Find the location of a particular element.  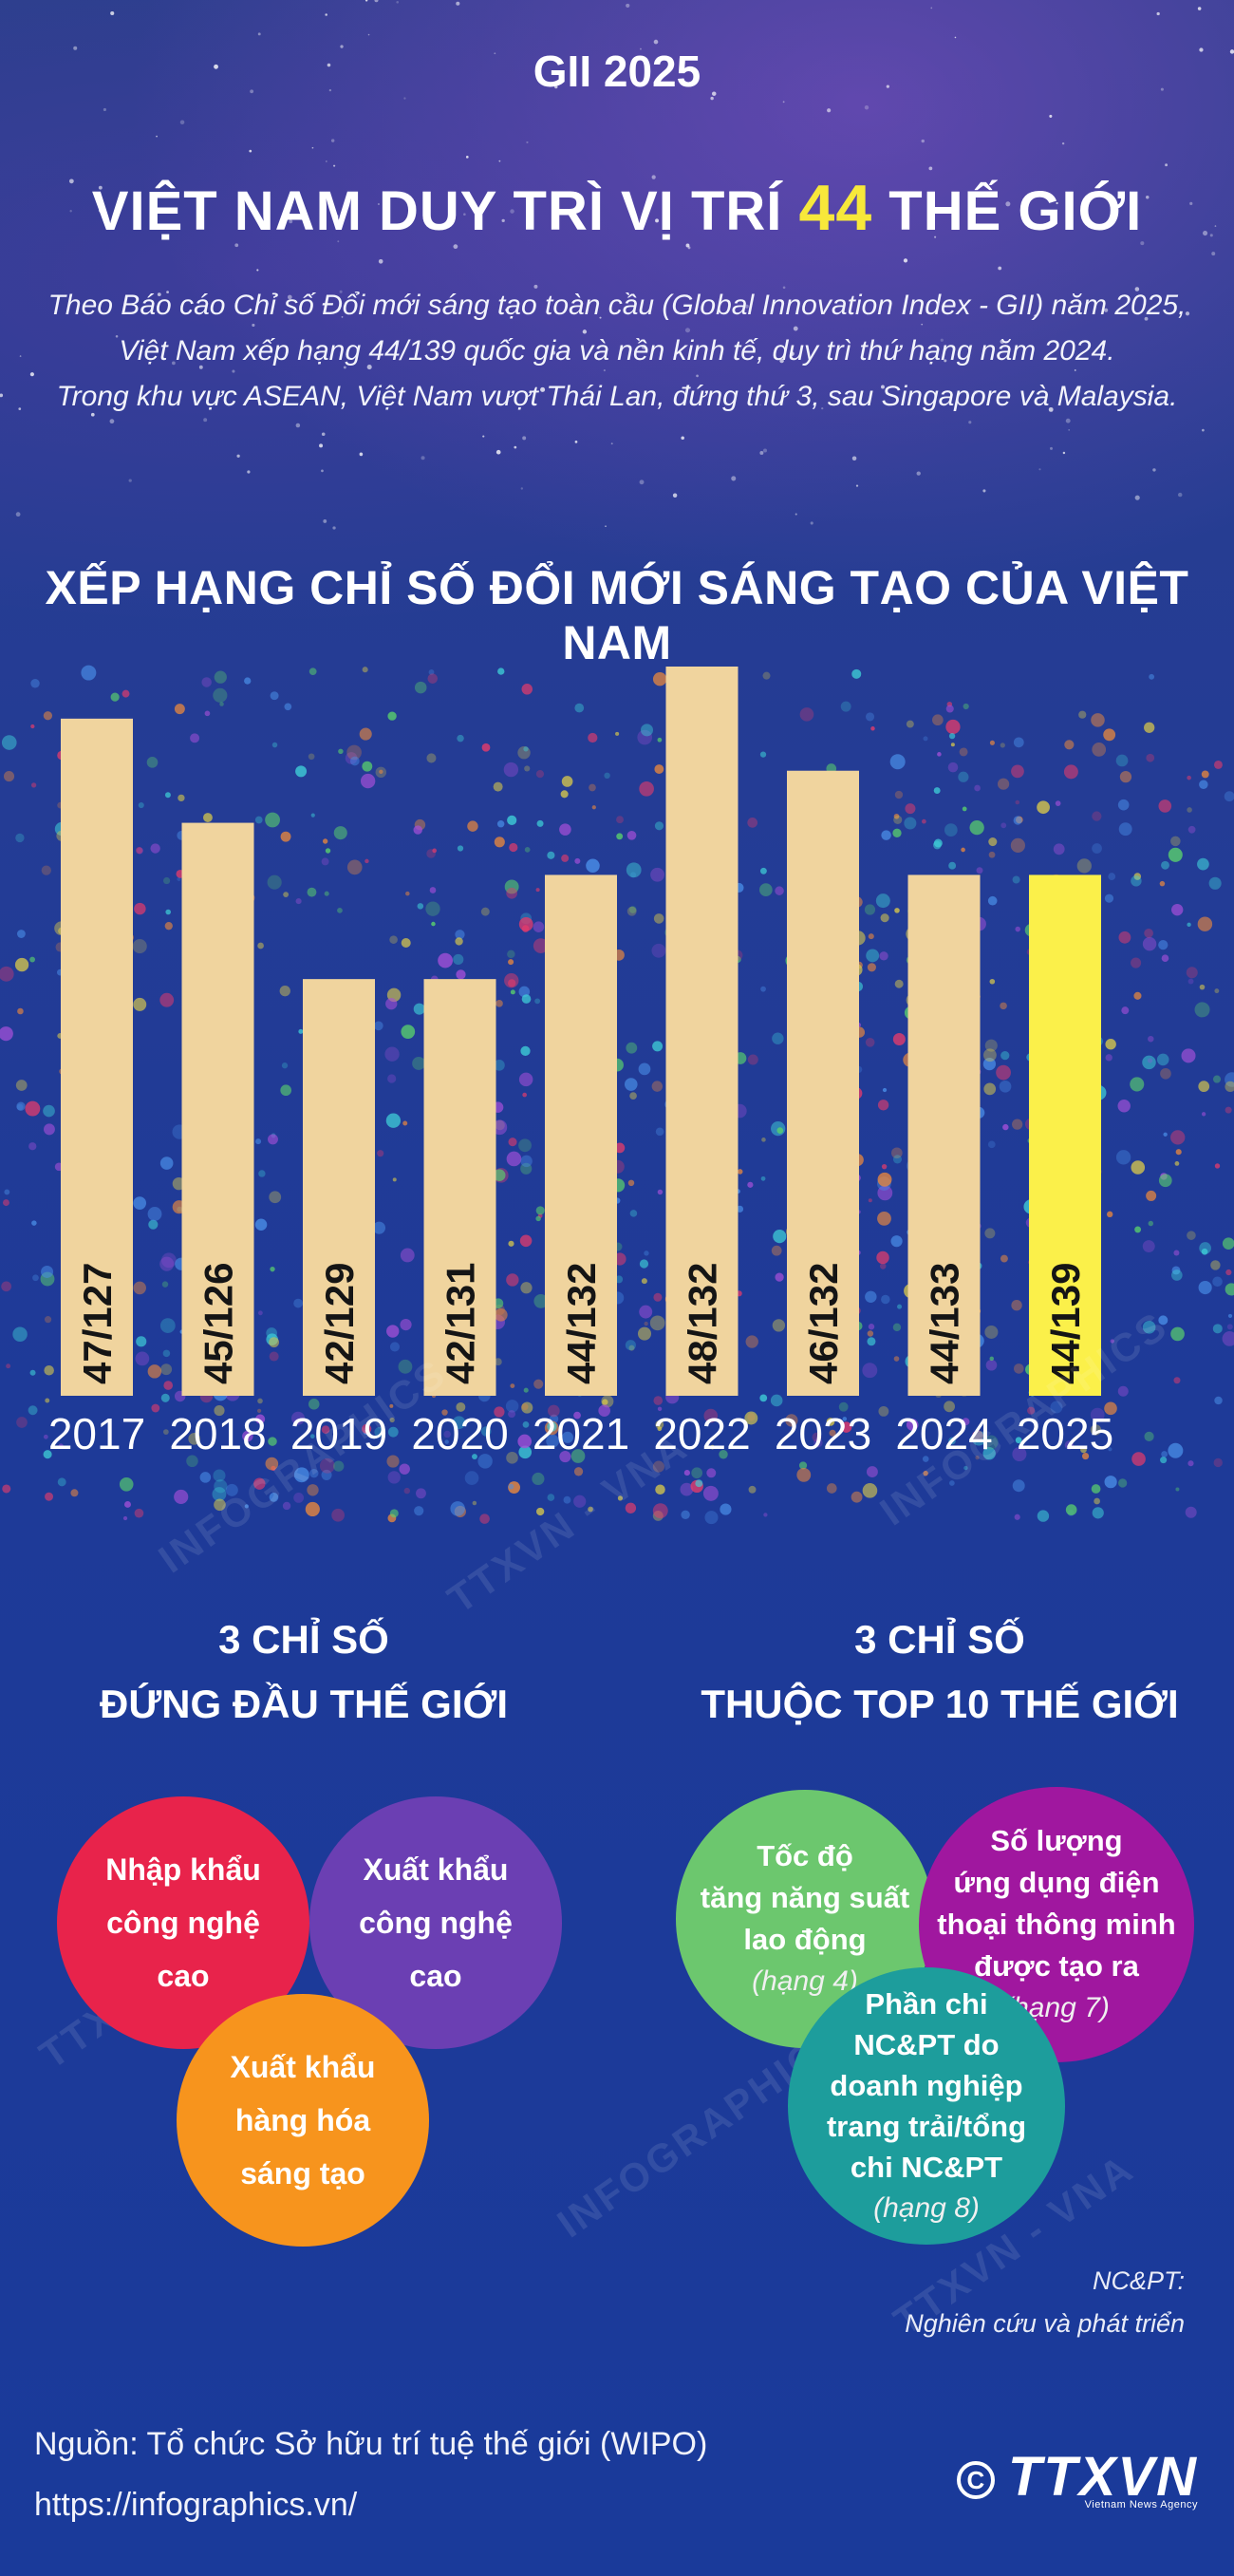

circle-line: doanh nghiệp is located at coordinates (926, 2085).